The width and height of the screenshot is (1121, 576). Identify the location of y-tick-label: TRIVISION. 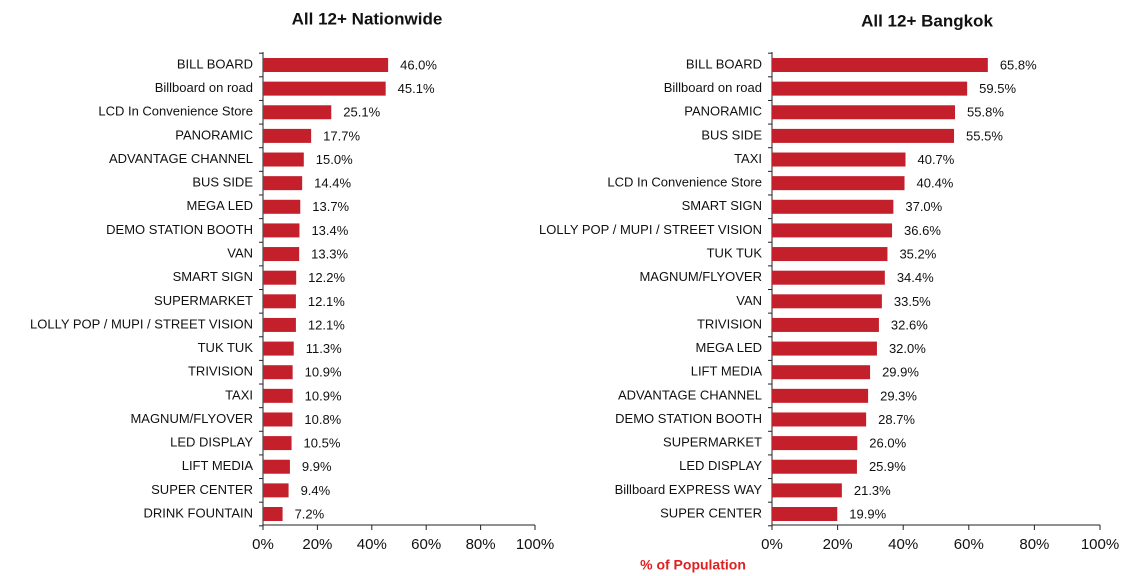
(220, 371).